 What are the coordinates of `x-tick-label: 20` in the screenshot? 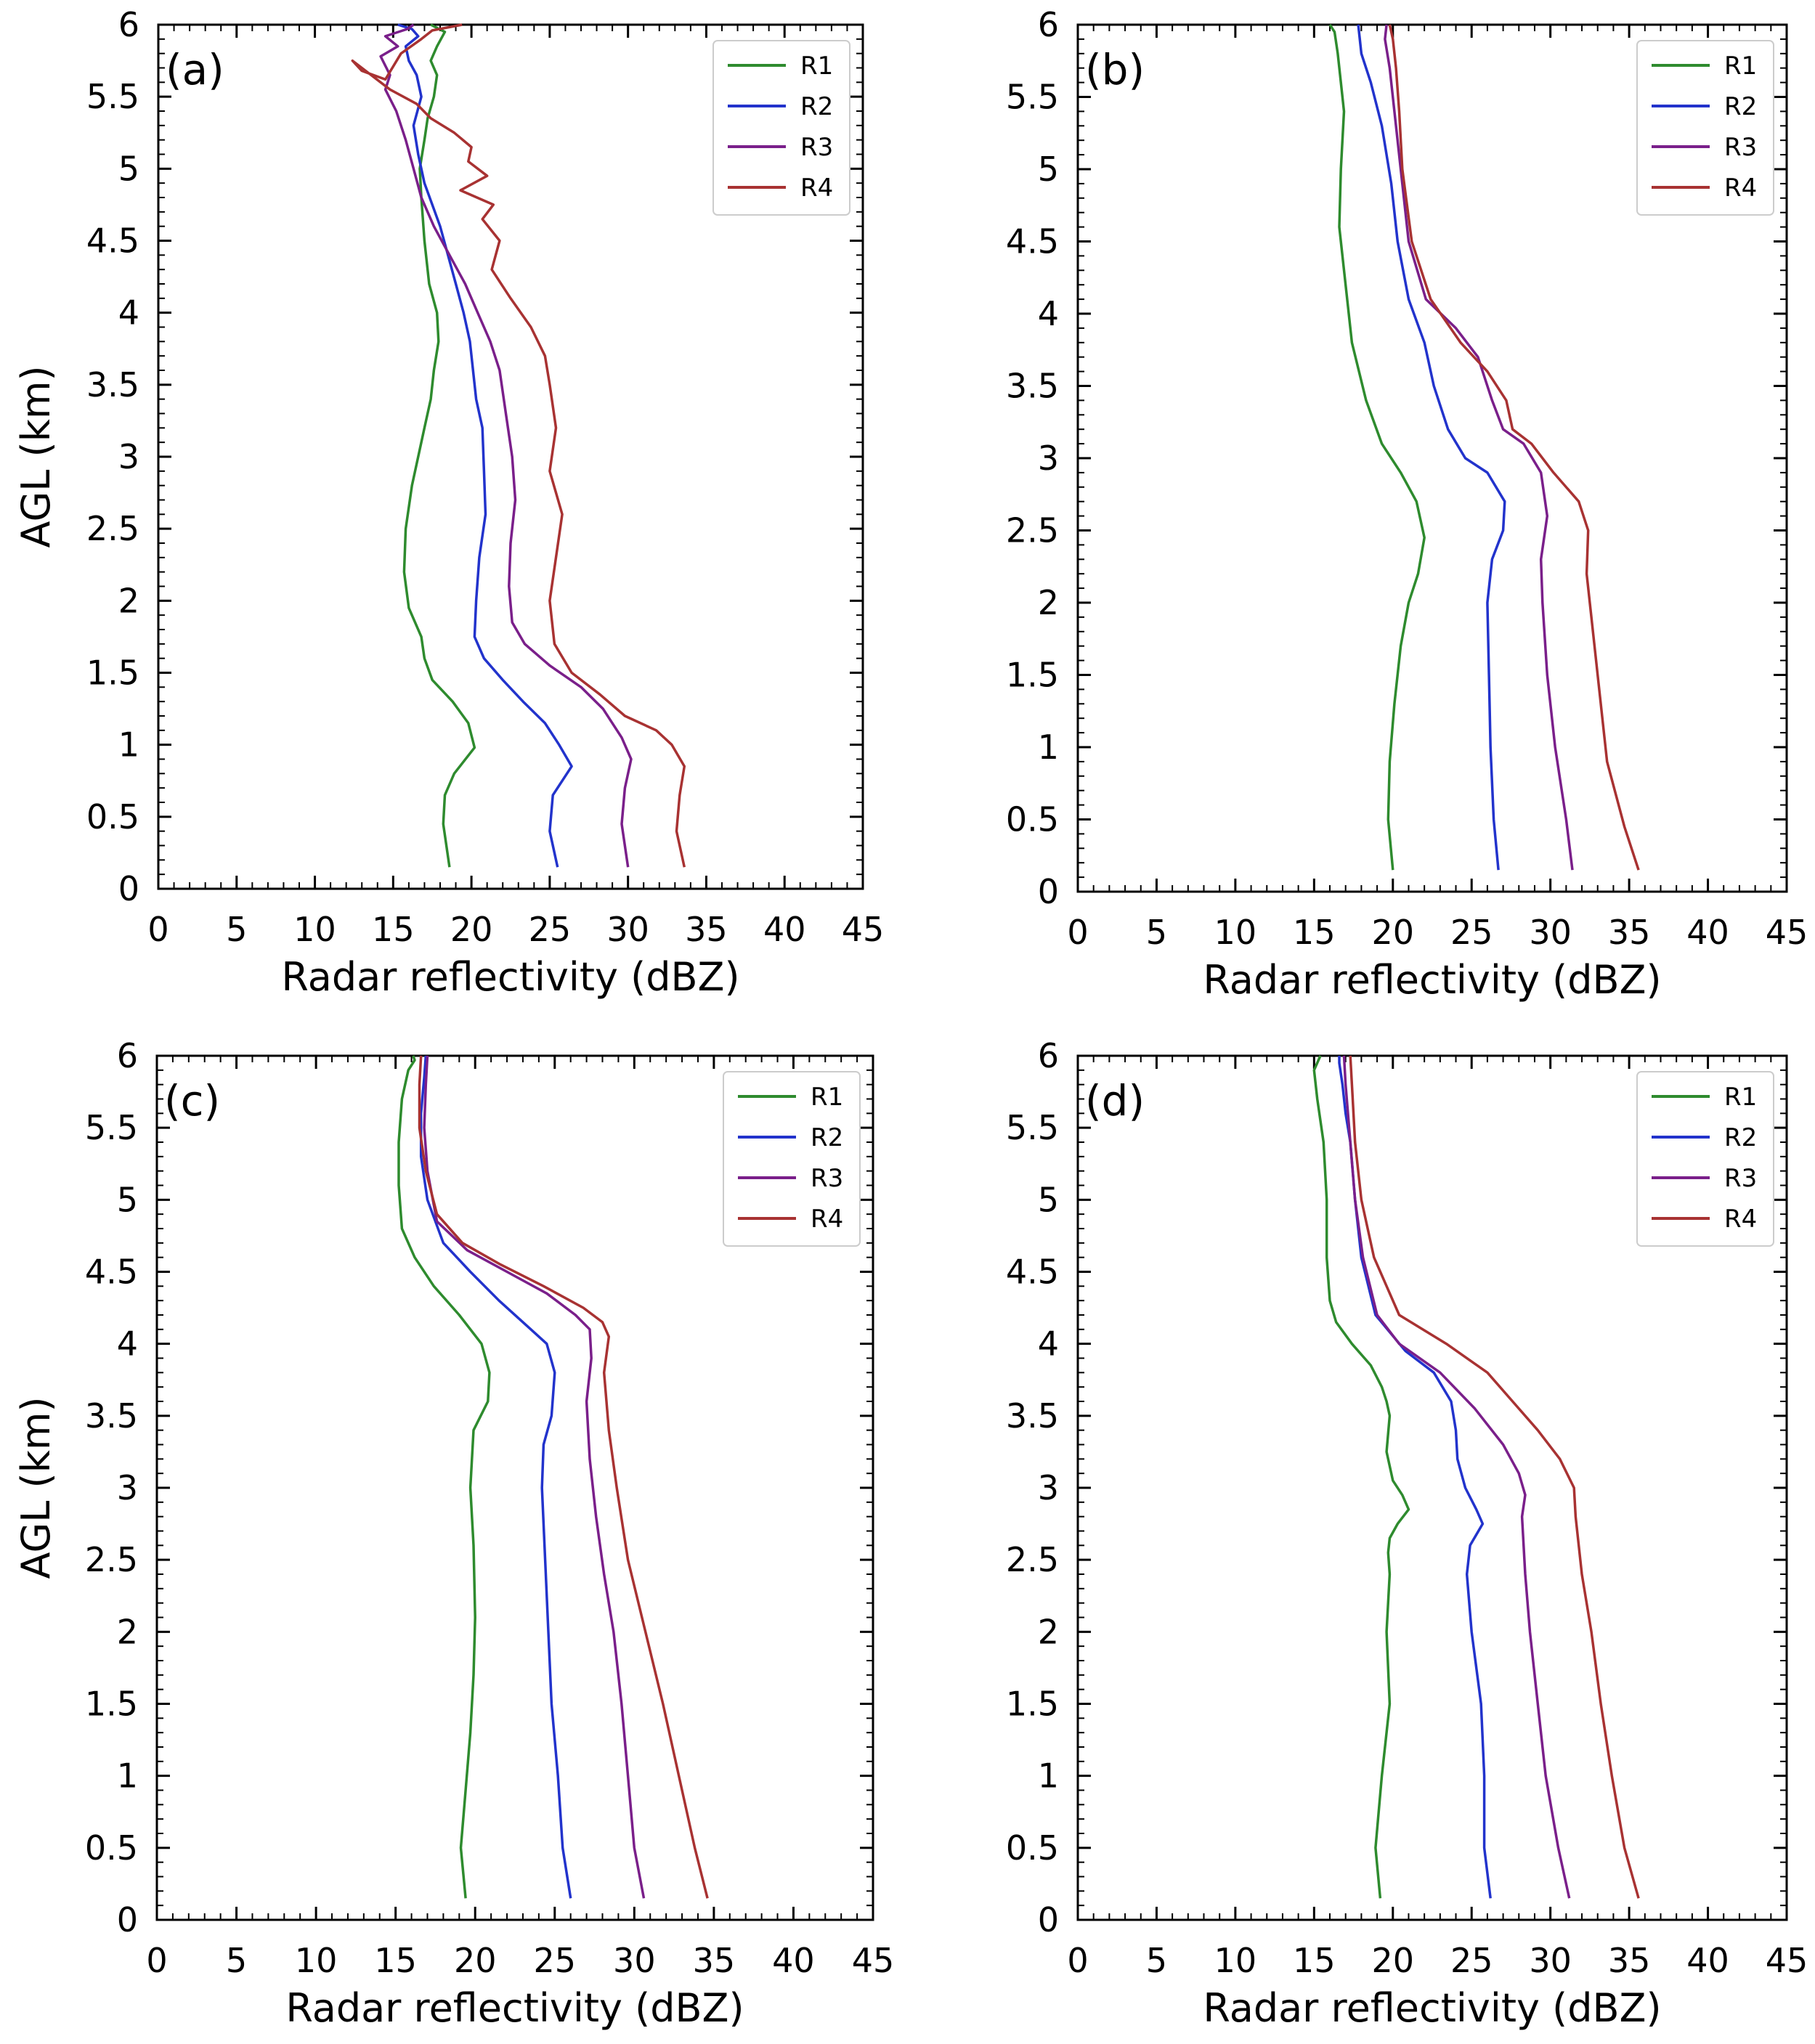 It's located at (1393, 1960).